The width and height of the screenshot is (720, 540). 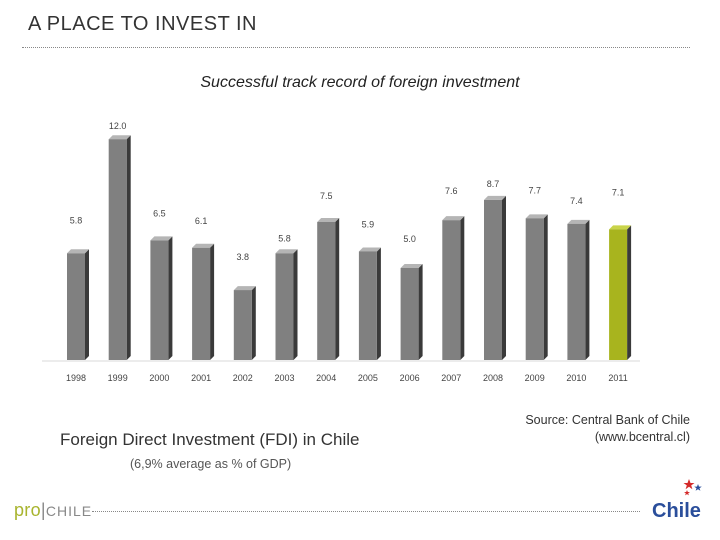 I want to click on data-label-2002: 3.8, so click(x=243, y=257).